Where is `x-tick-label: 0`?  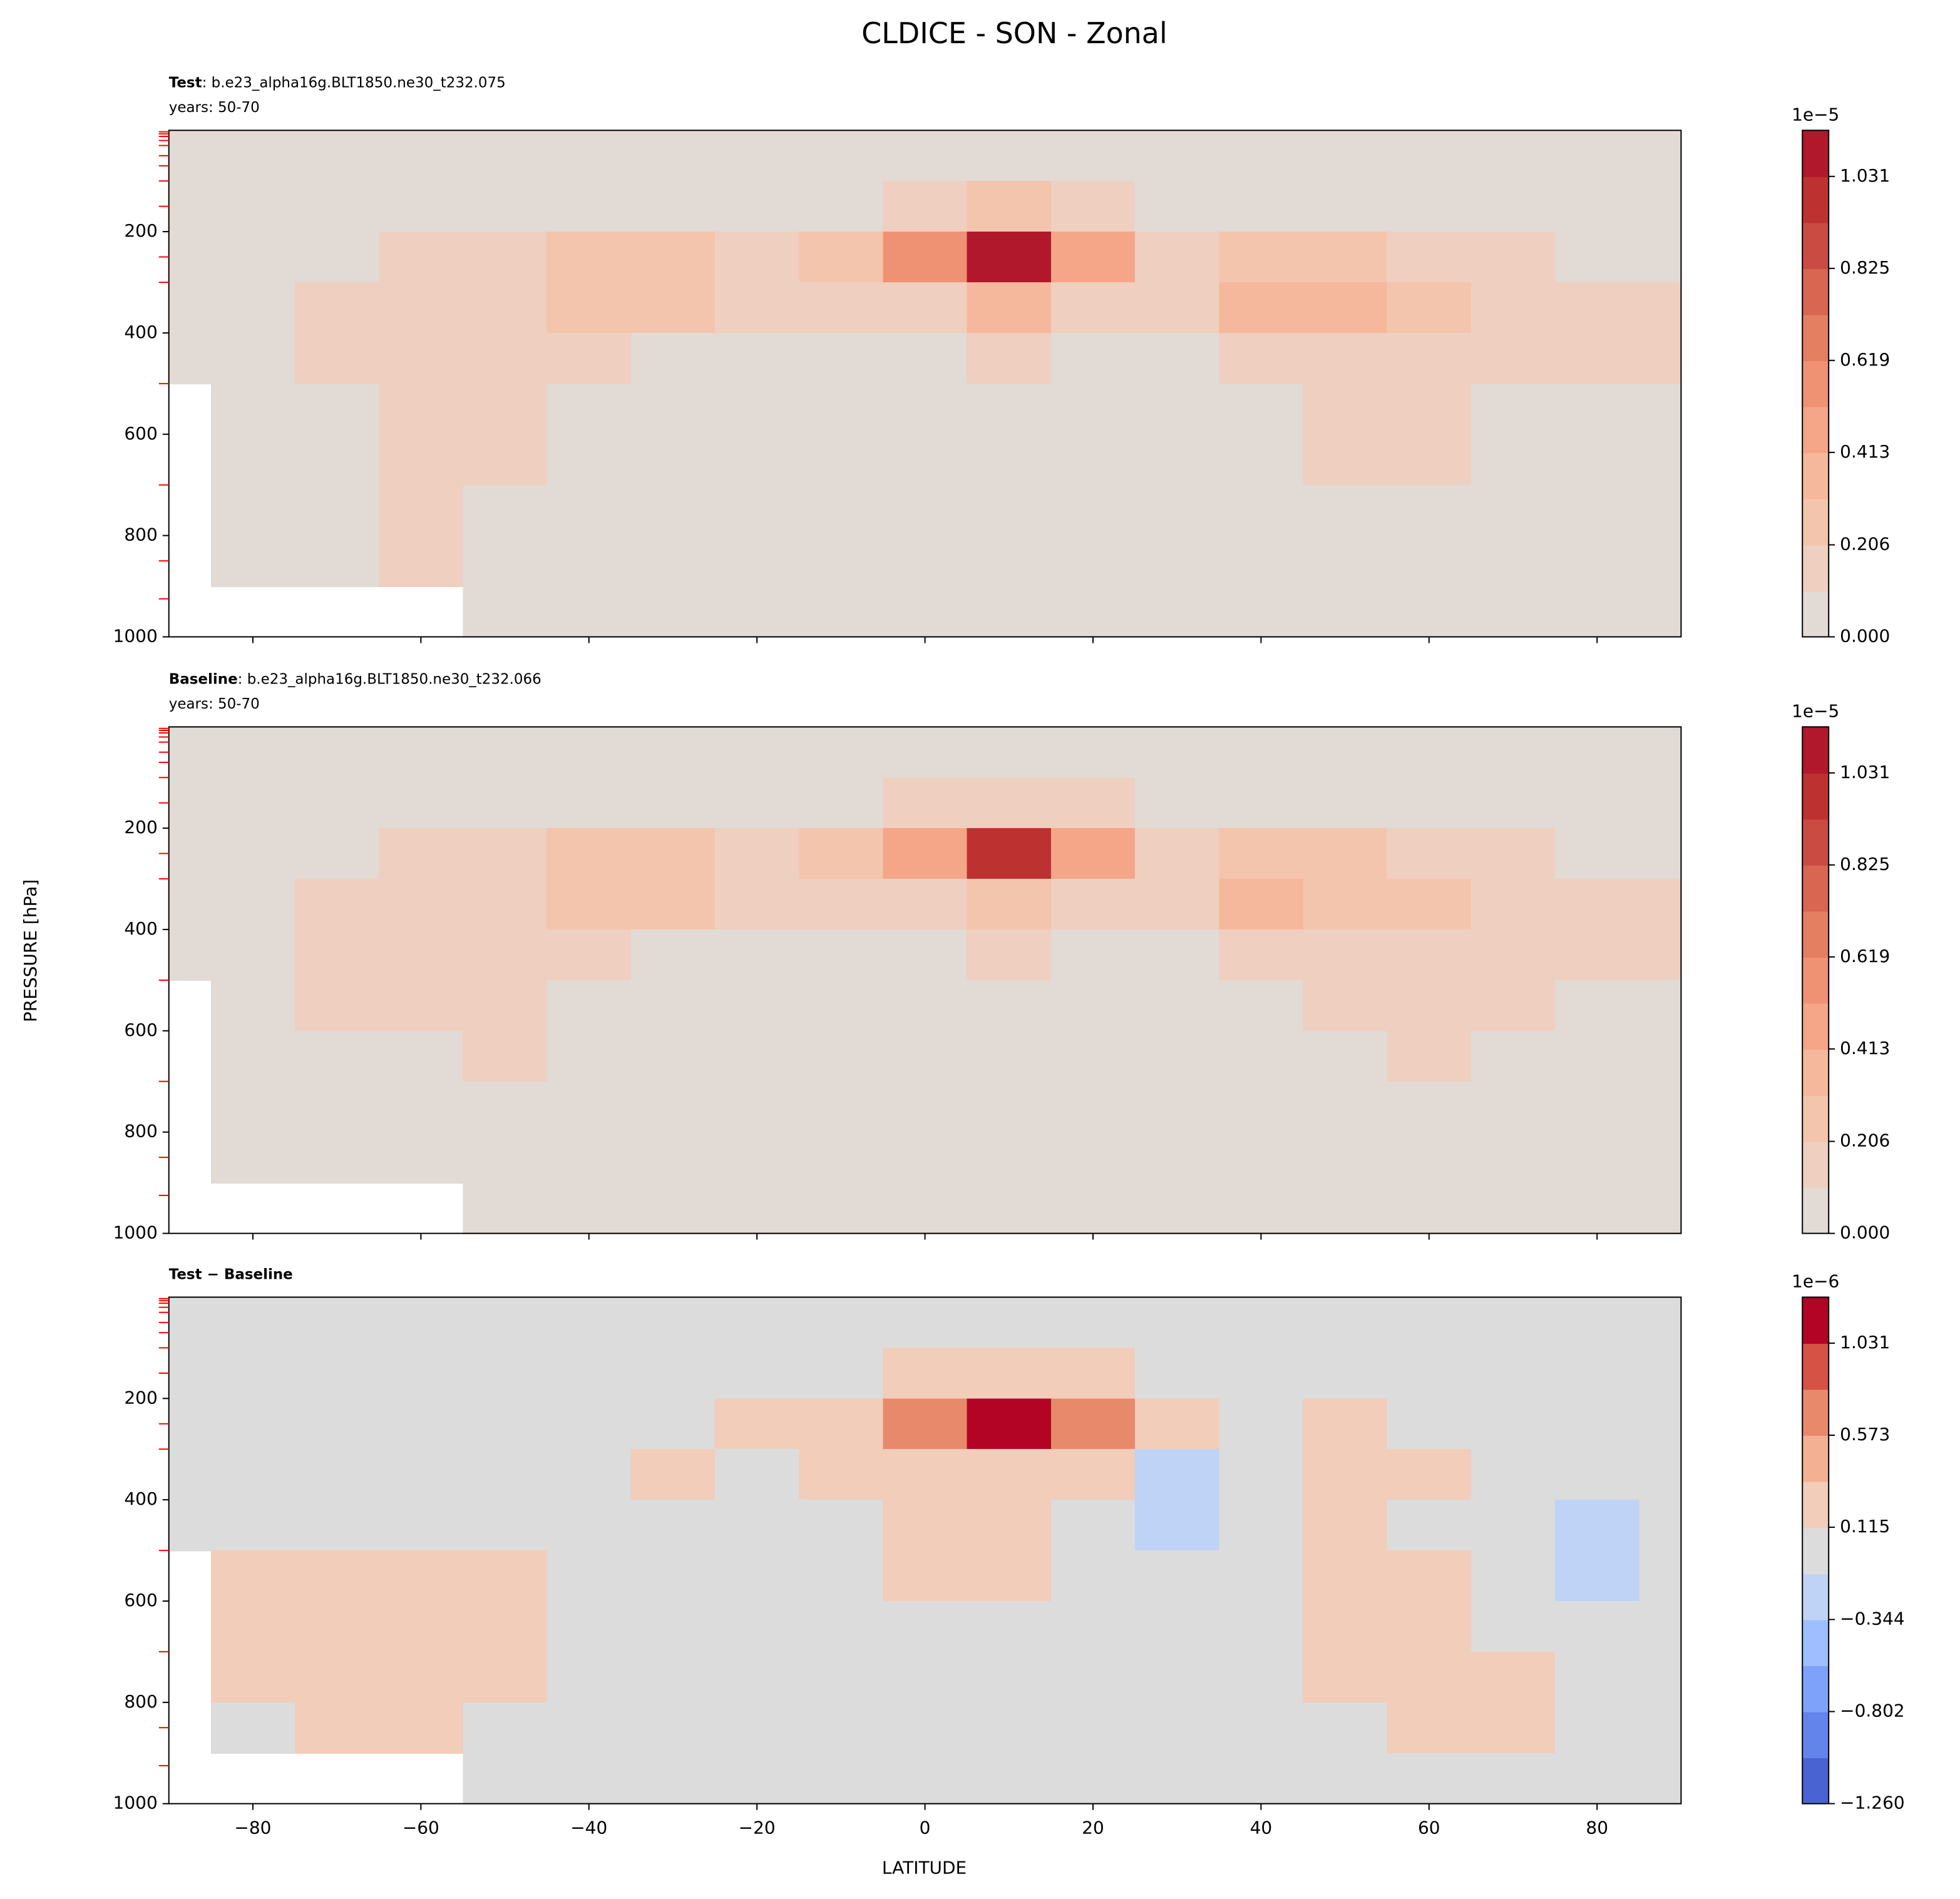
x-tick-label: 0 is located at coordinates (925, 1828).